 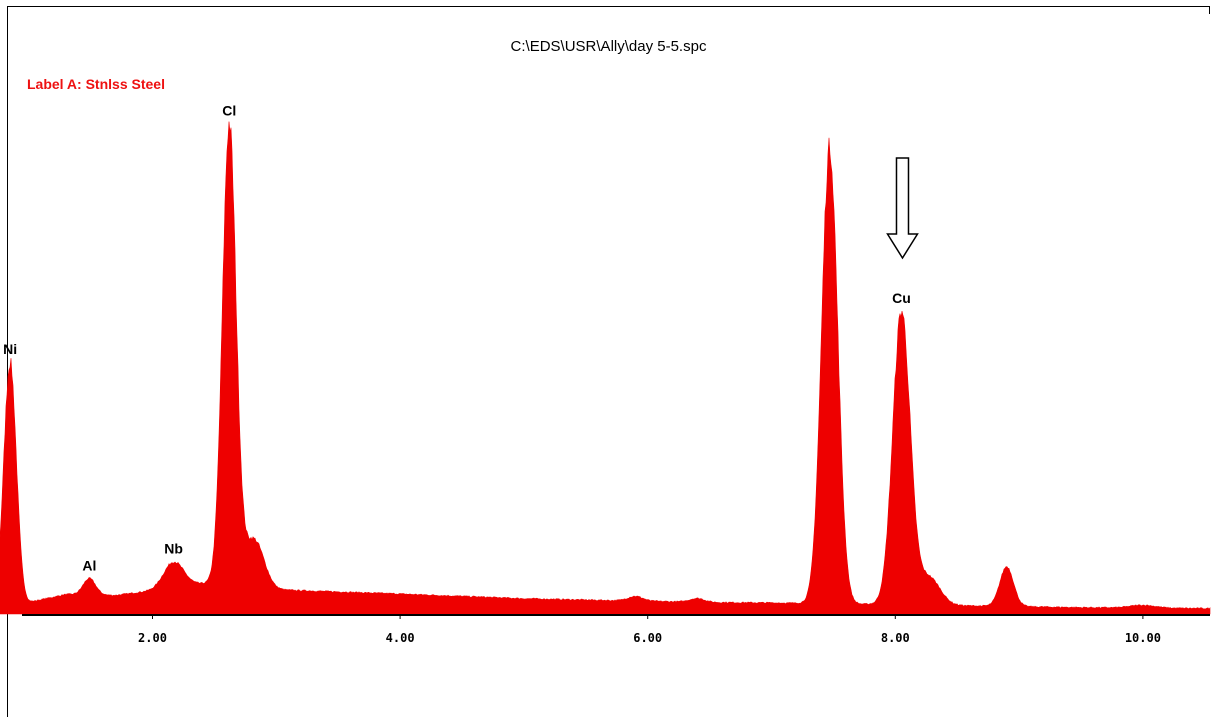 I want to click on spectrum-label: Label A: Stnlss Steel, so click(x=96, y=84).